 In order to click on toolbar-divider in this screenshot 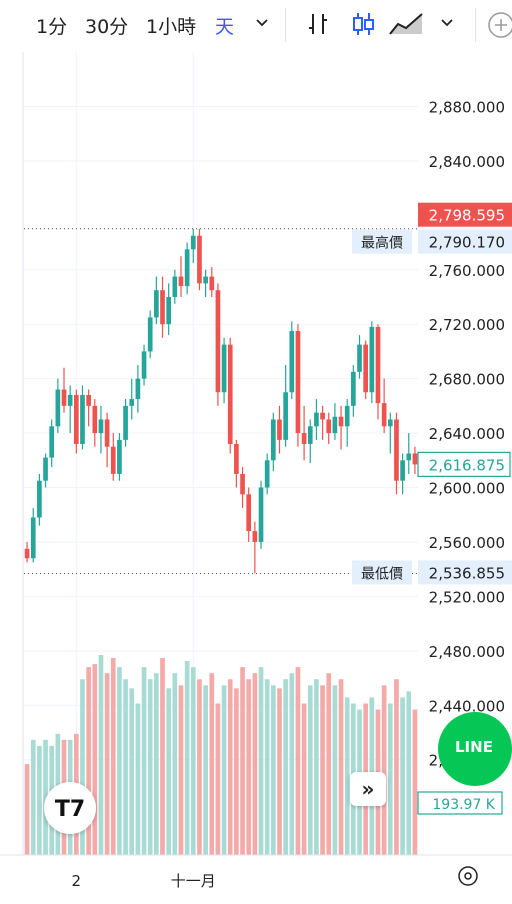, I will do `click(285, 25)`.